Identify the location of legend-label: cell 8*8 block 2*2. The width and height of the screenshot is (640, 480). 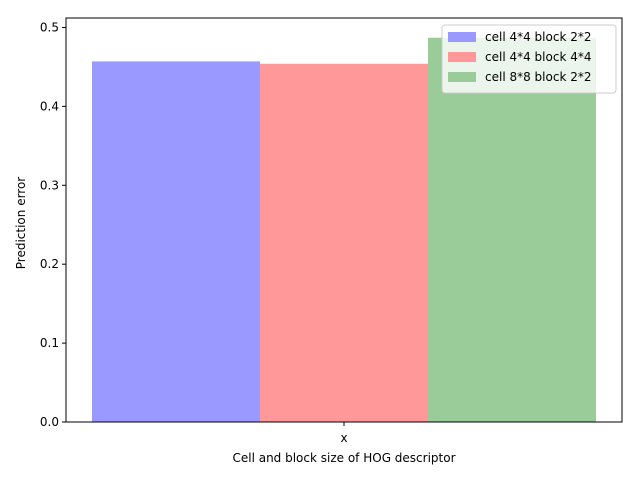
(538, 77).